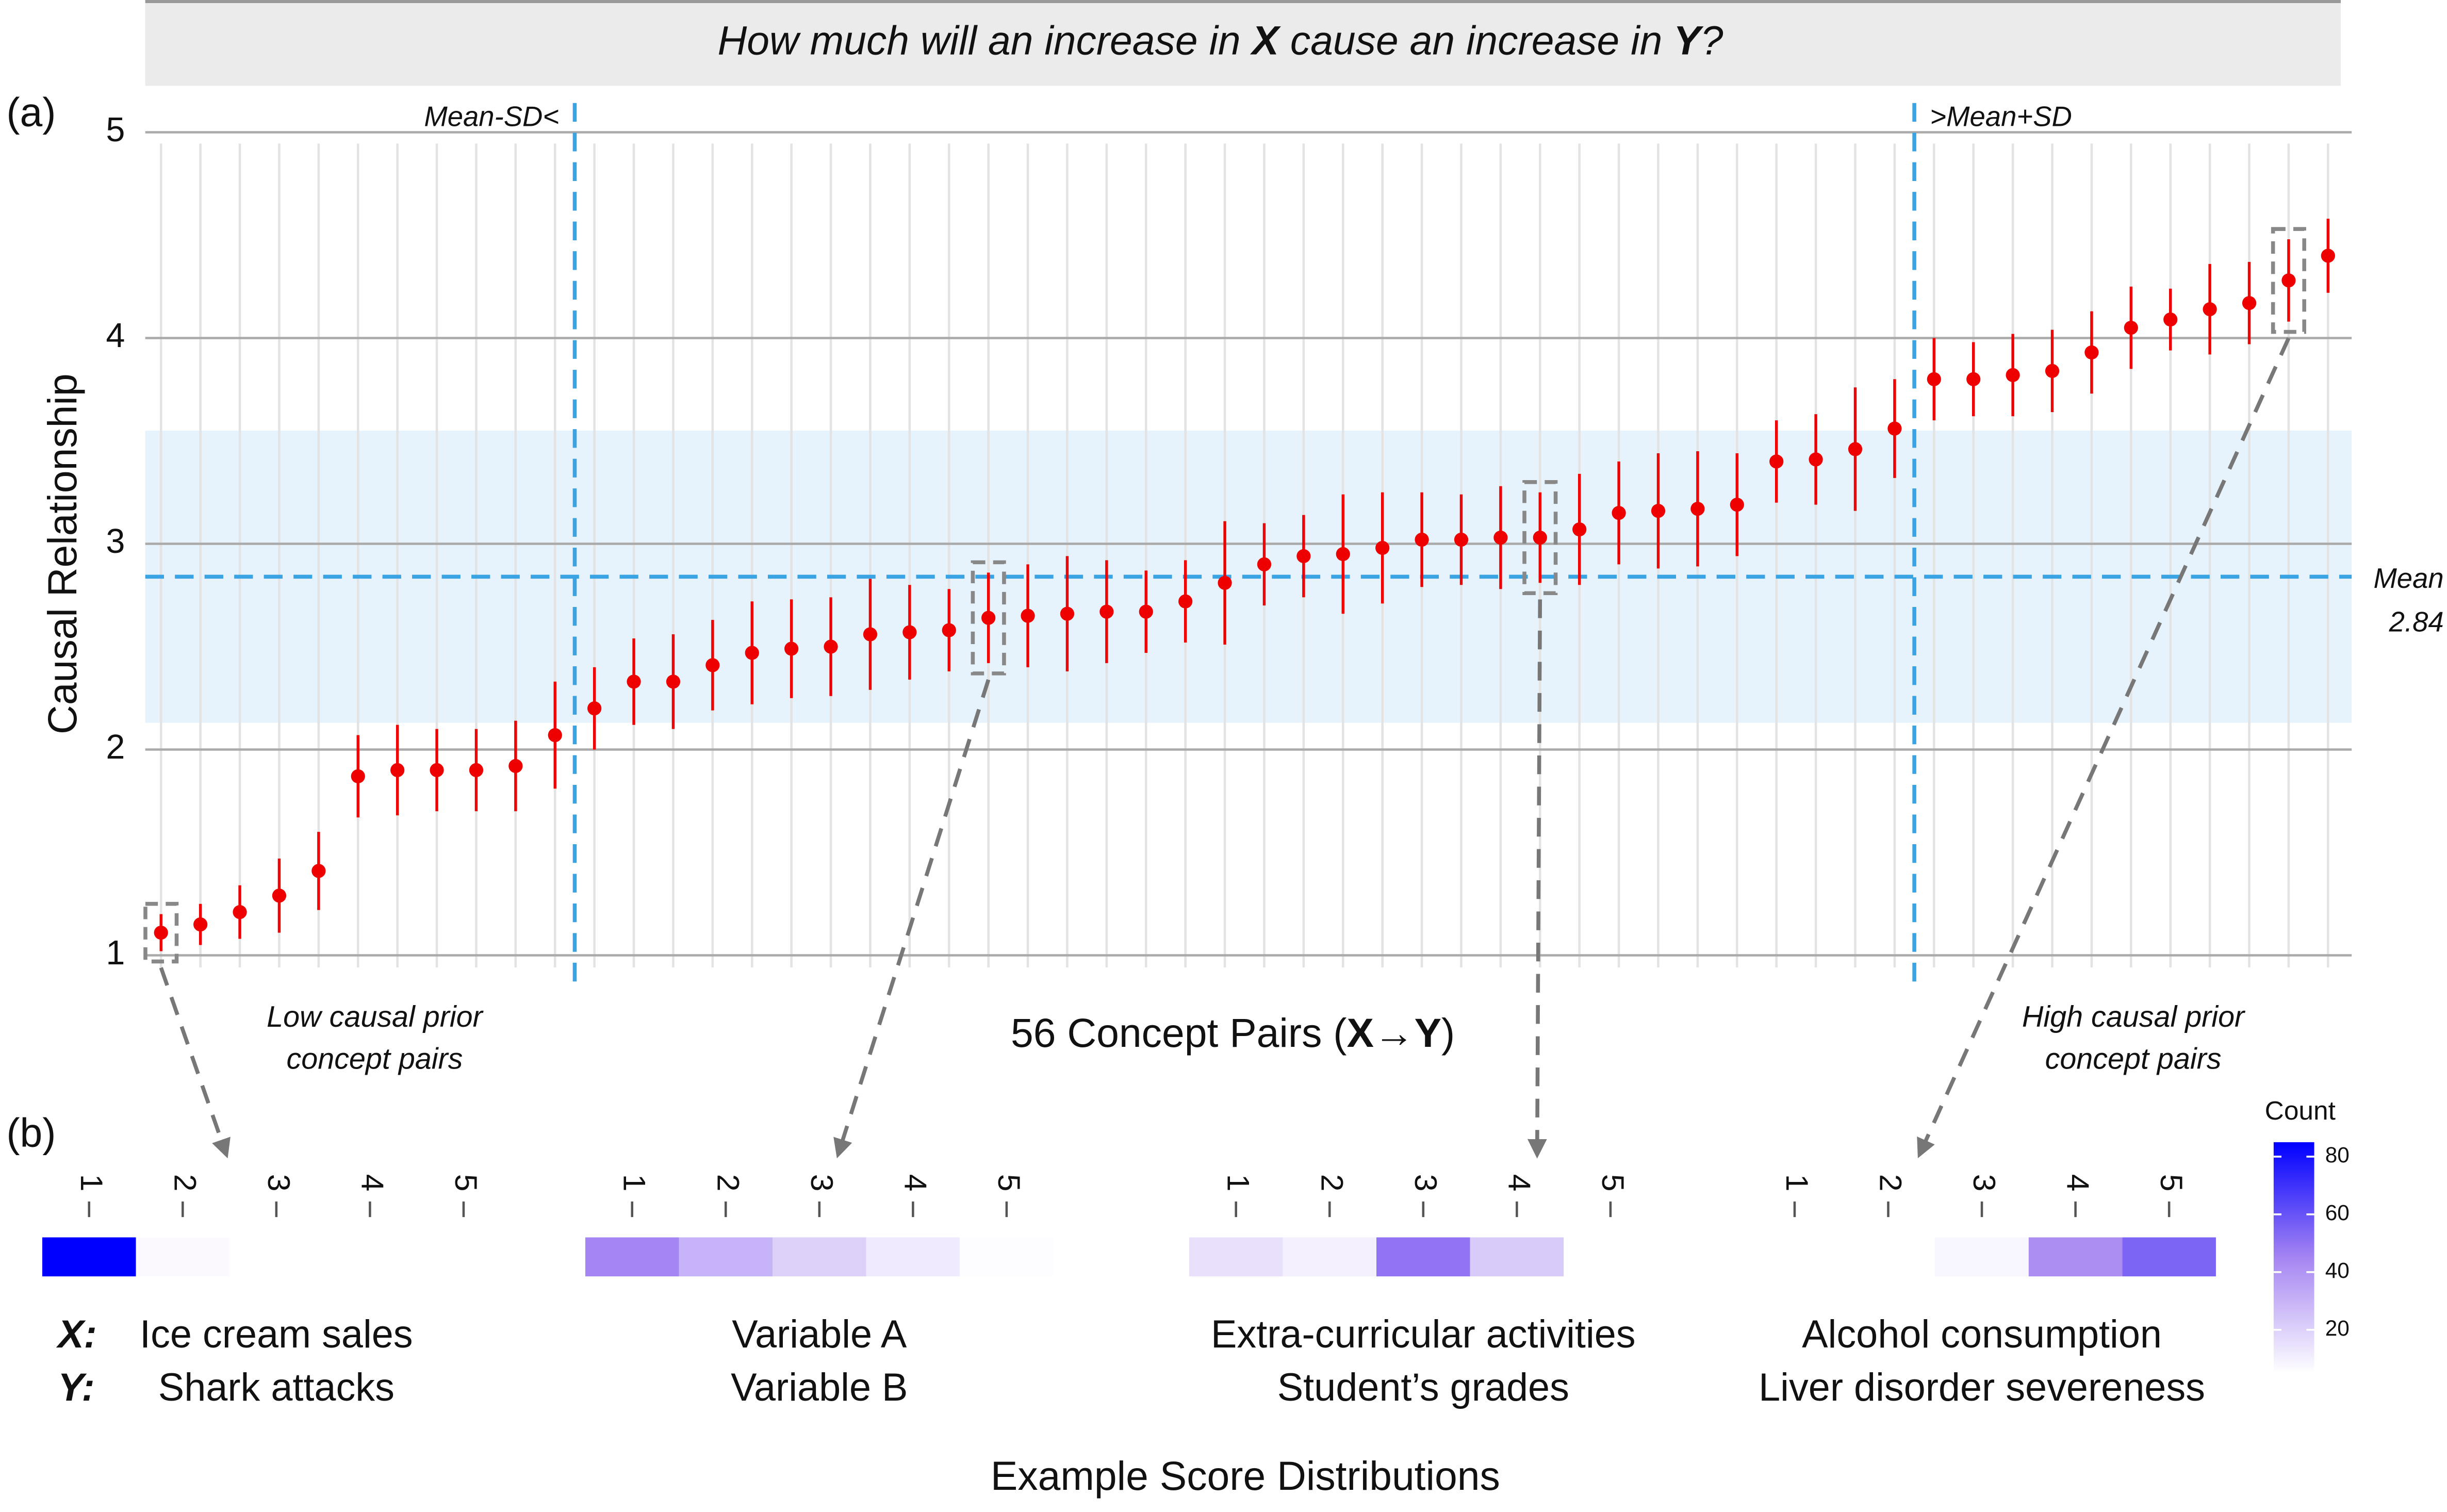  Describe the element at coordinates (2134, 1016) in the screenshot. I see `group-label: High causal prior` at that location.